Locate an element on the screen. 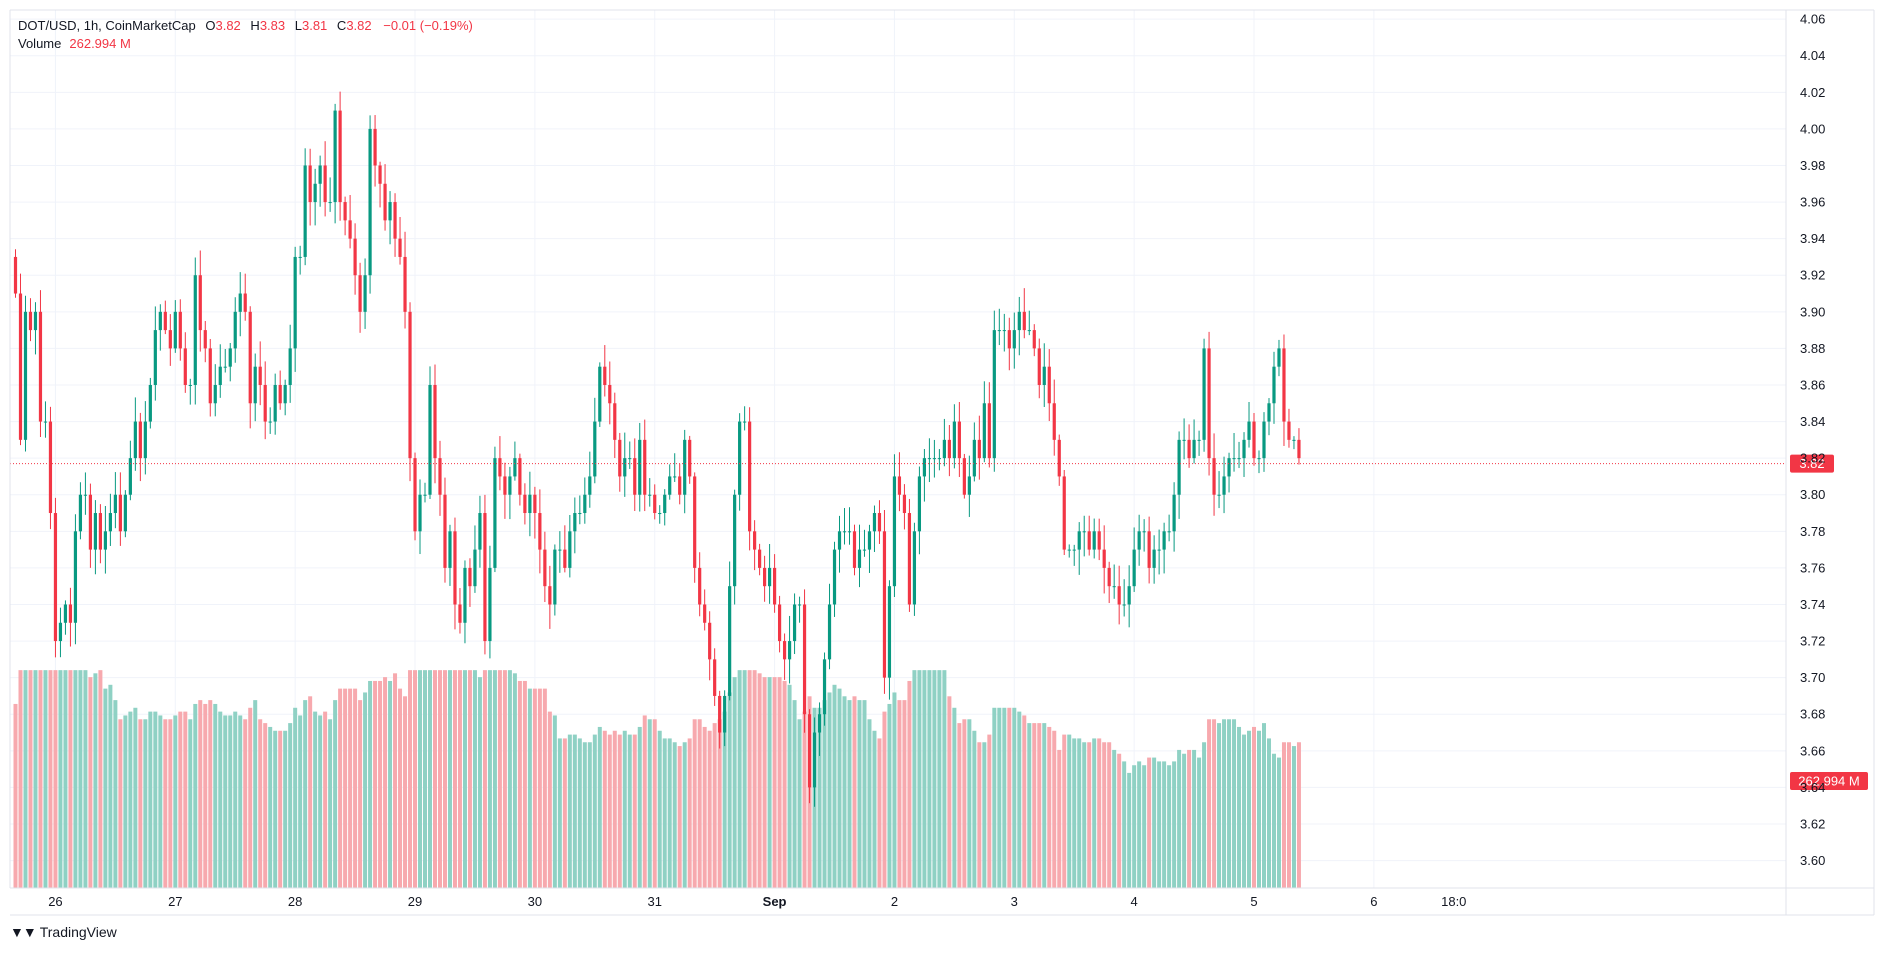  y-tick-label: 3.80 is located at coordinates (1812, 494).